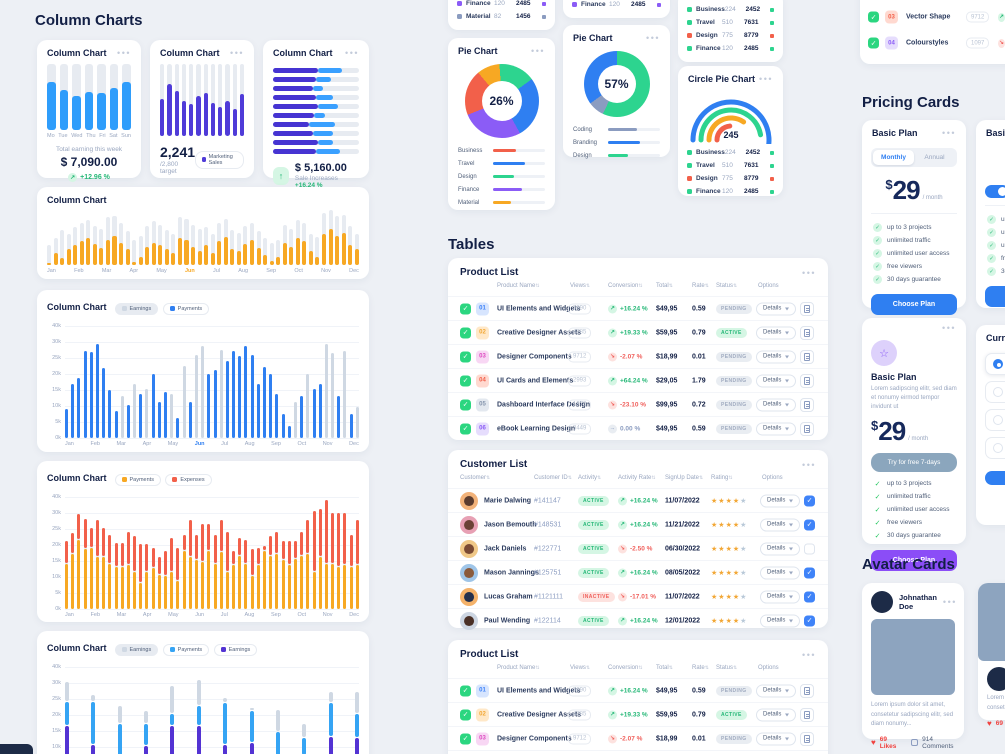 This screenshot has height=754, width=1005. Describe the element at coordinates (475, 478) in the screenshot. I see `column-header: Customer ⇅` at that location.